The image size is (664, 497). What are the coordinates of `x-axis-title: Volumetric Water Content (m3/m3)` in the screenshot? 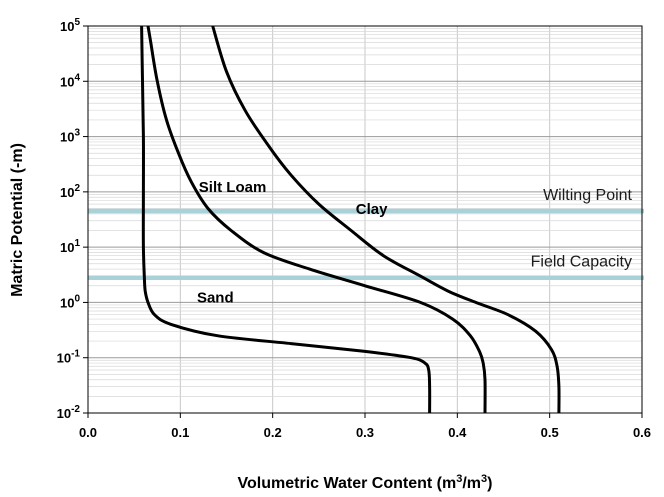 It's located at (365, 482).